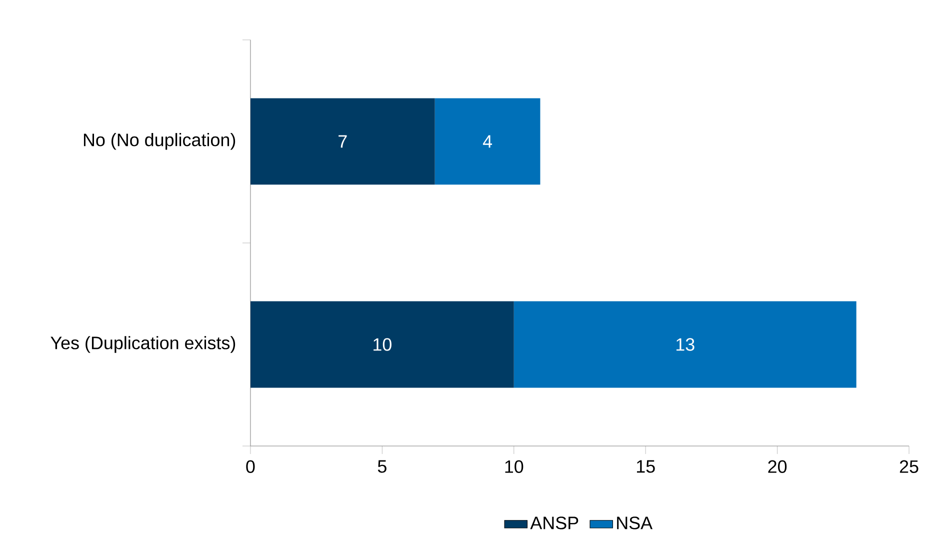 This screenshot has height=537, width=925. What do you see at coordinates (143, 344) in the screenshot?
I see `y-tick-label: Yes (Duplication exists)` at bounding box center [143, 344].